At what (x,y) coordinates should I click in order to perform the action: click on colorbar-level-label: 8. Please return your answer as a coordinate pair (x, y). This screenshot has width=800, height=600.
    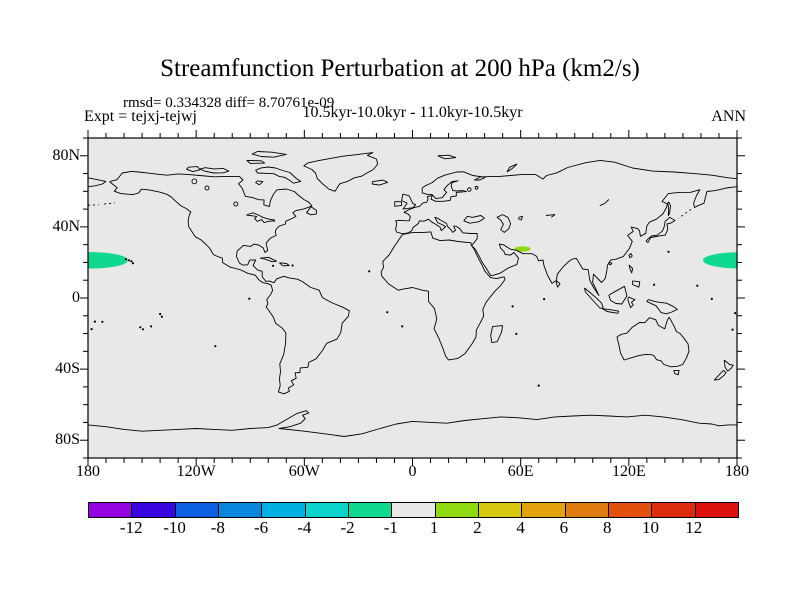
    Looking at the image, I should click on (607, 527).